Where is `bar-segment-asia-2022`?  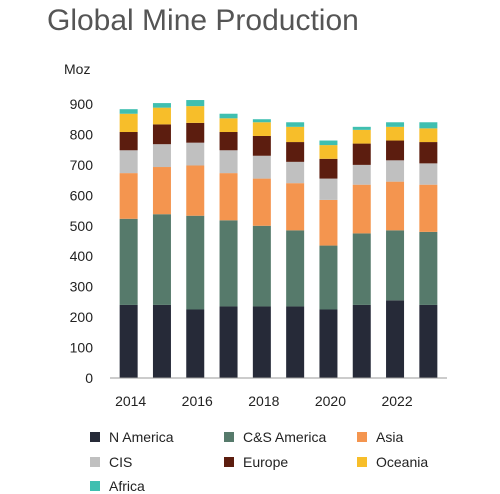 bar-segment-asia-2022 is located at coordinates (395, 206).